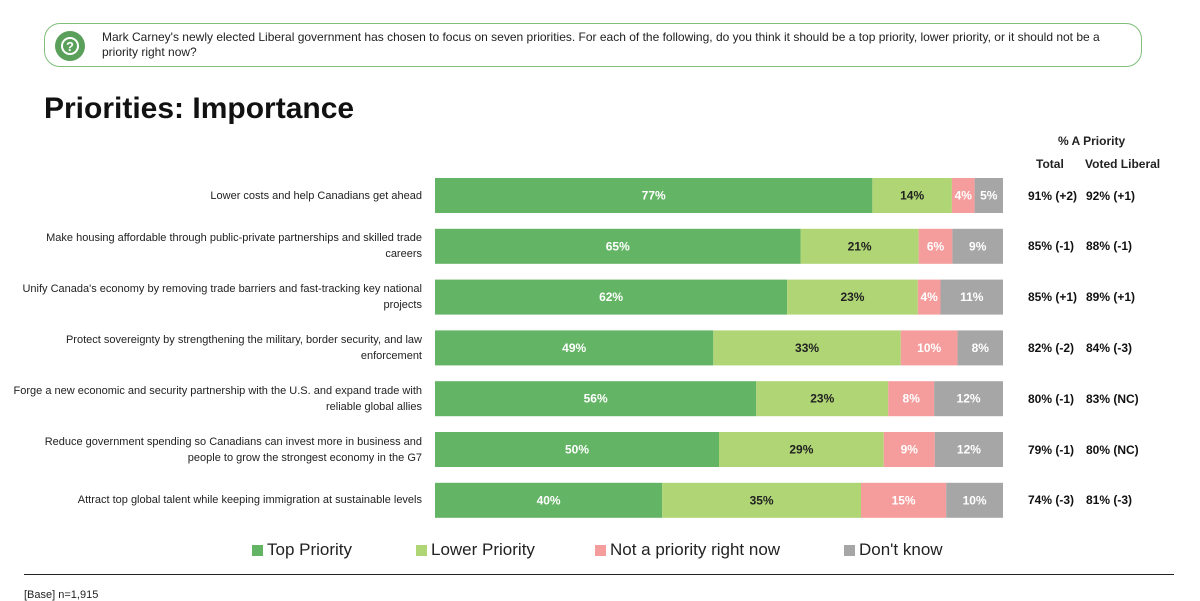 The image size is (1200, 601). I want to click on data-label: 40%, so click(549, 500).